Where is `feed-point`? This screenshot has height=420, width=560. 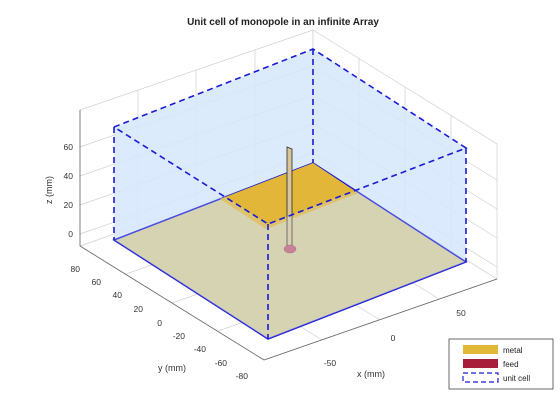 feed-point is located at coordinates (290, 249).